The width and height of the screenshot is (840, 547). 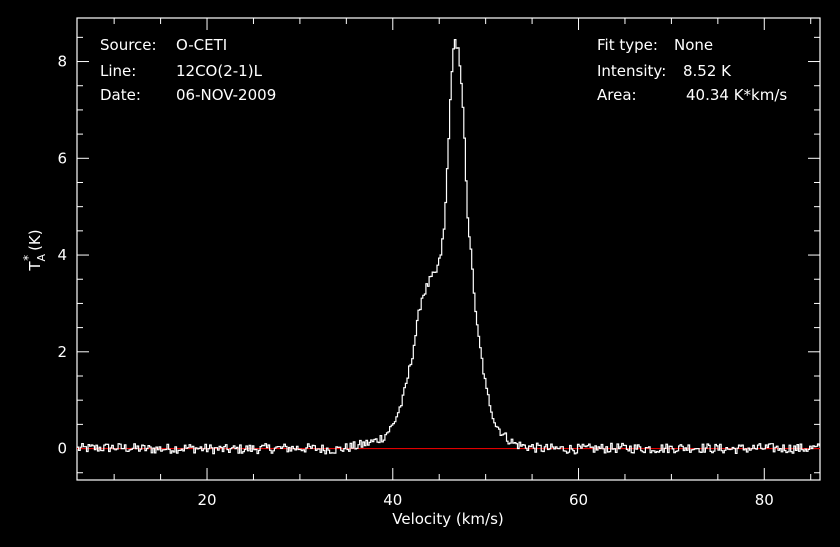 What do you see at coordinates (118, 71) in the screenshot?
I see `line-label: Line:` at bounding box center [118, 71].